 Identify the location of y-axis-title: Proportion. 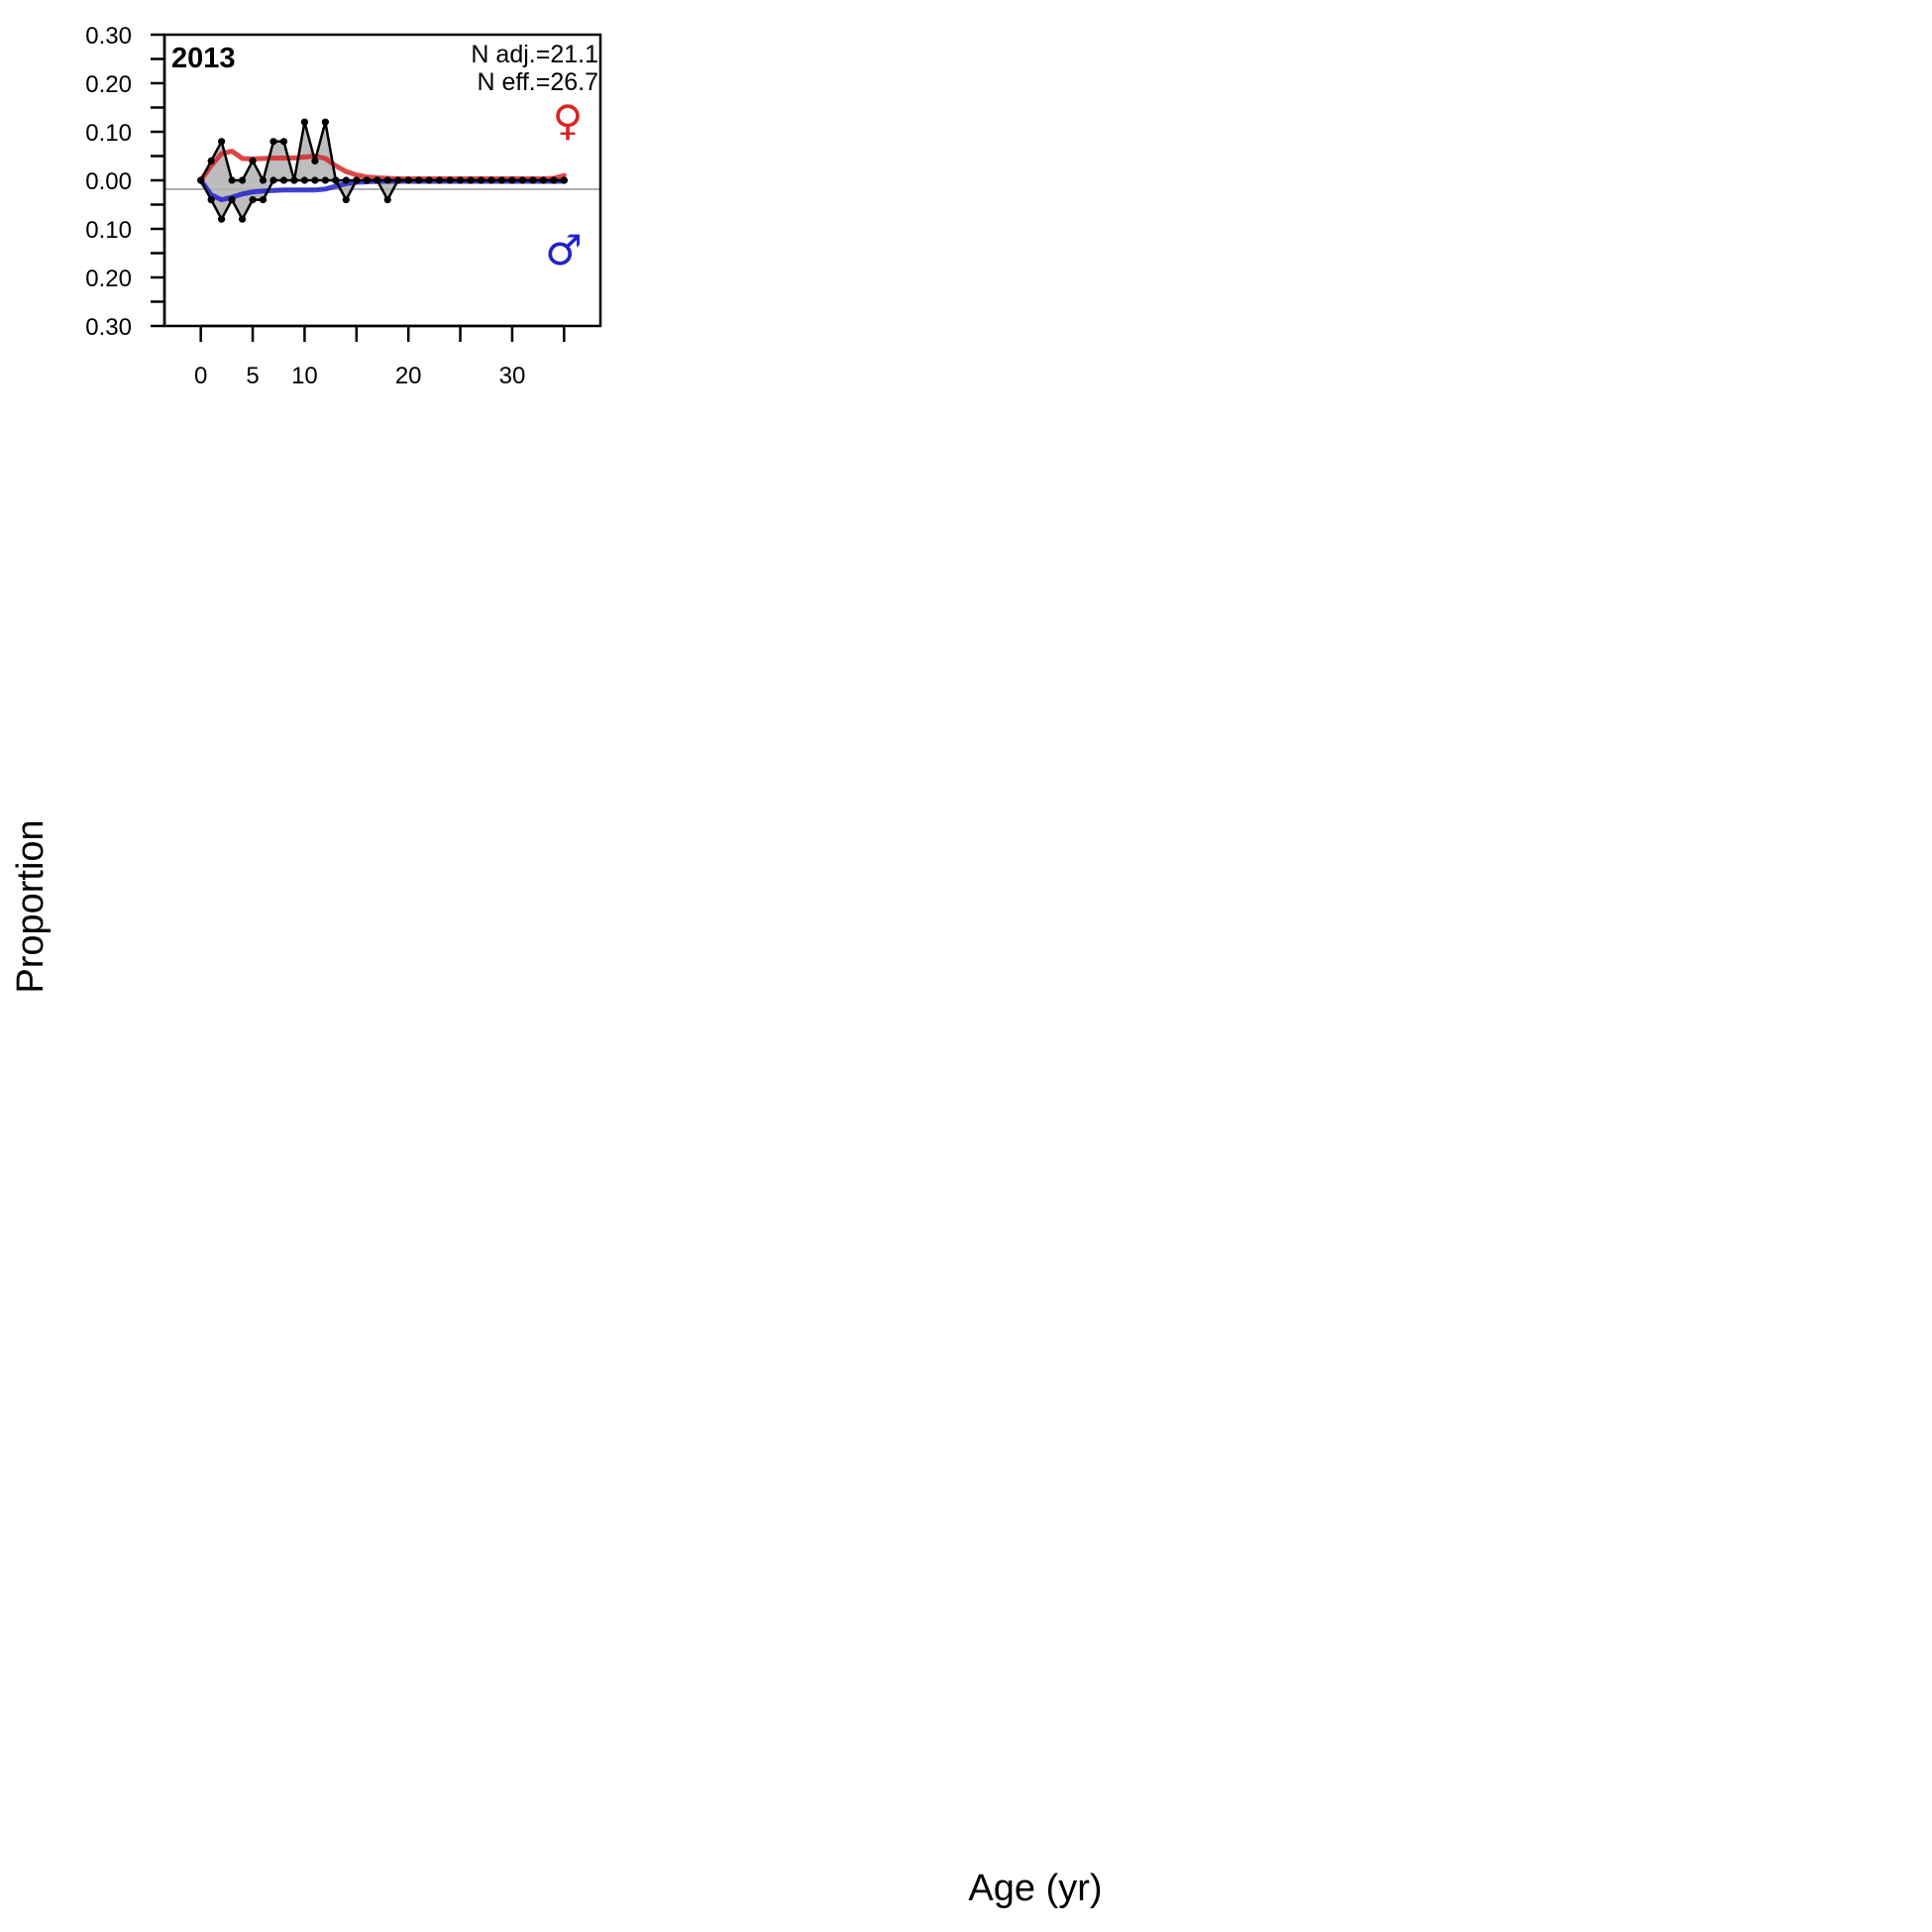
(31, 906).